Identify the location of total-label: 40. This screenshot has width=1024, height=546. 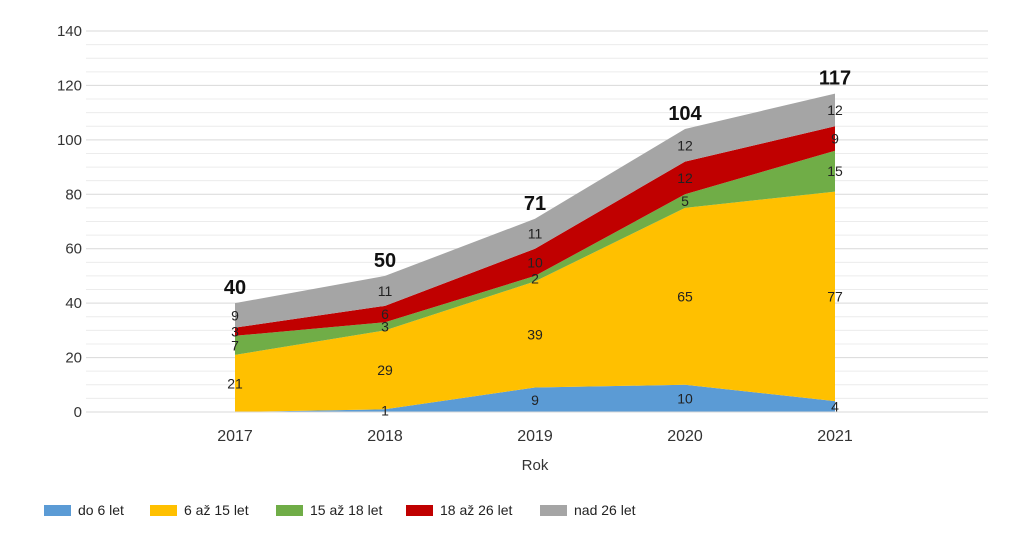
(235, 288).